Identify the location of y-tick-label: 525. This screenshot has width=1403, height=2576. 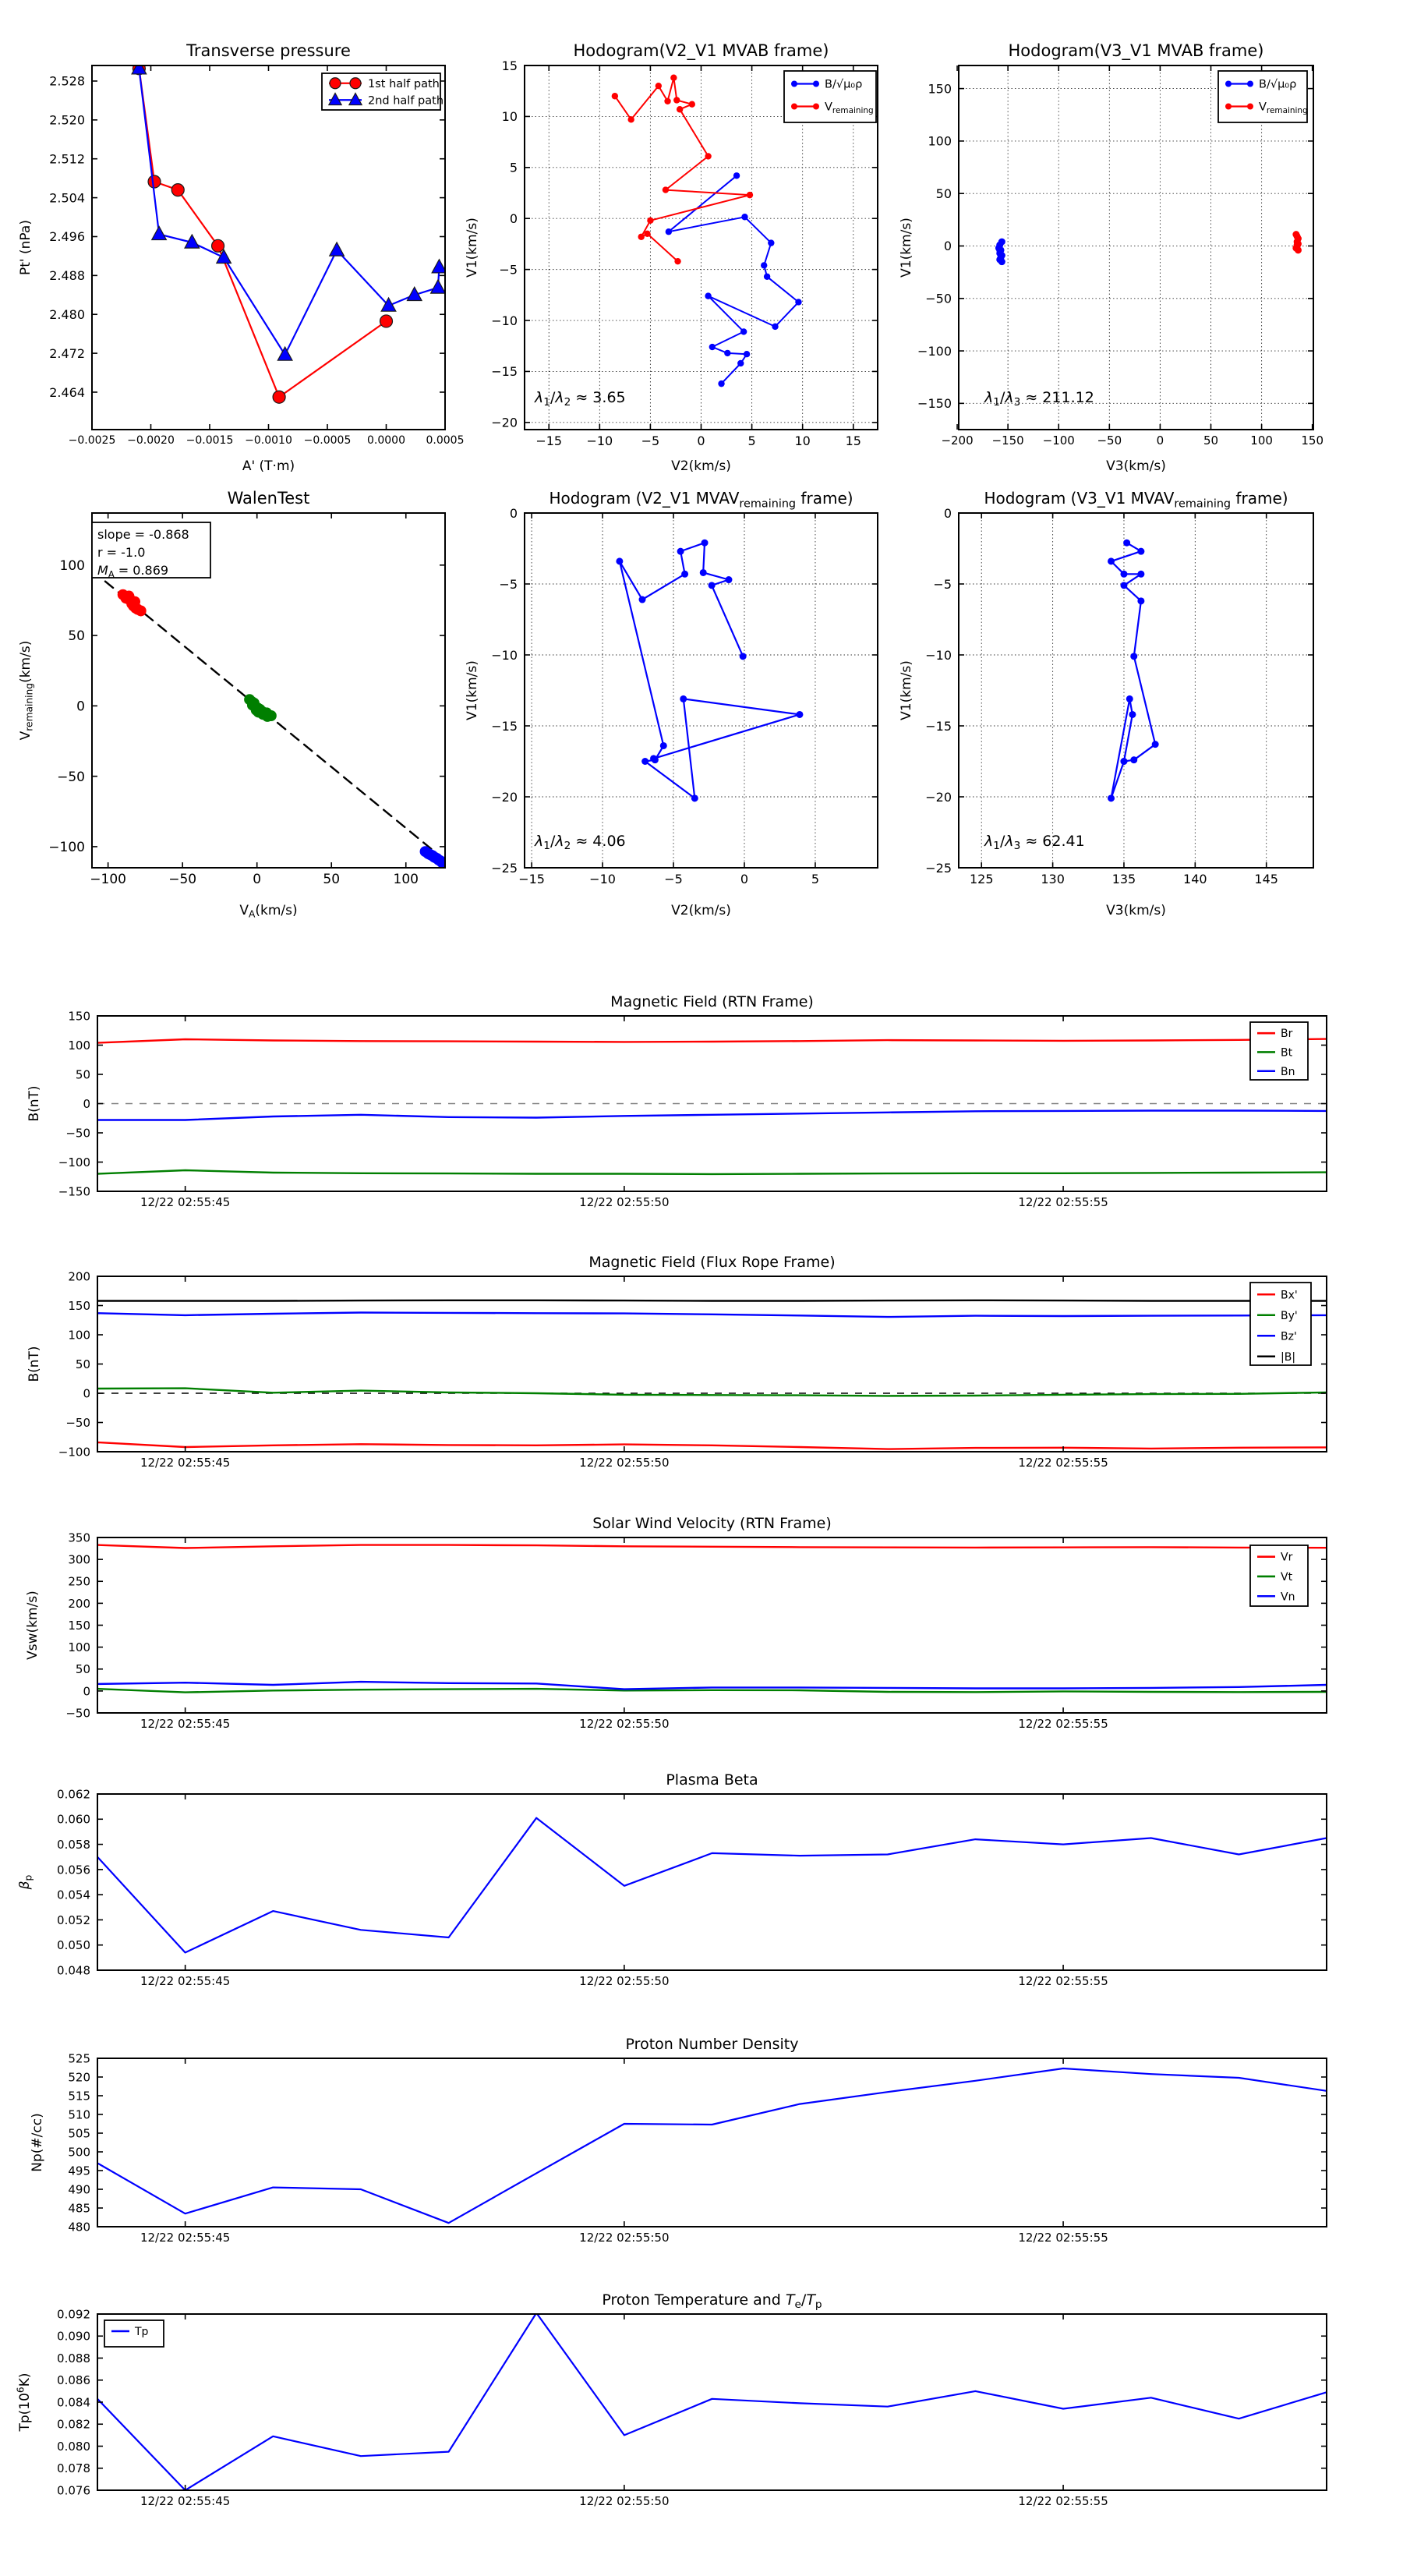
(79, 2058).